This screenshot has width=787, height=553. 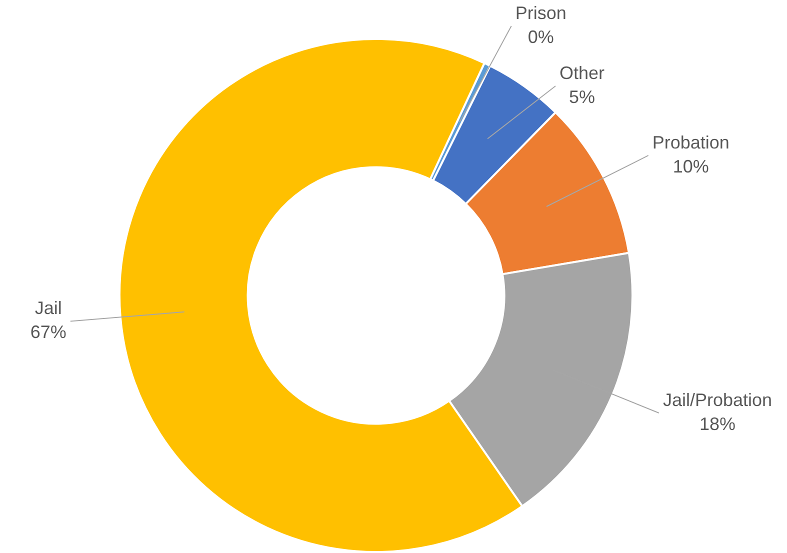 What do you see at coordinates (582, 96) in the screenshot?
I see `data-label: 5%` at bounding box center [582, 96].